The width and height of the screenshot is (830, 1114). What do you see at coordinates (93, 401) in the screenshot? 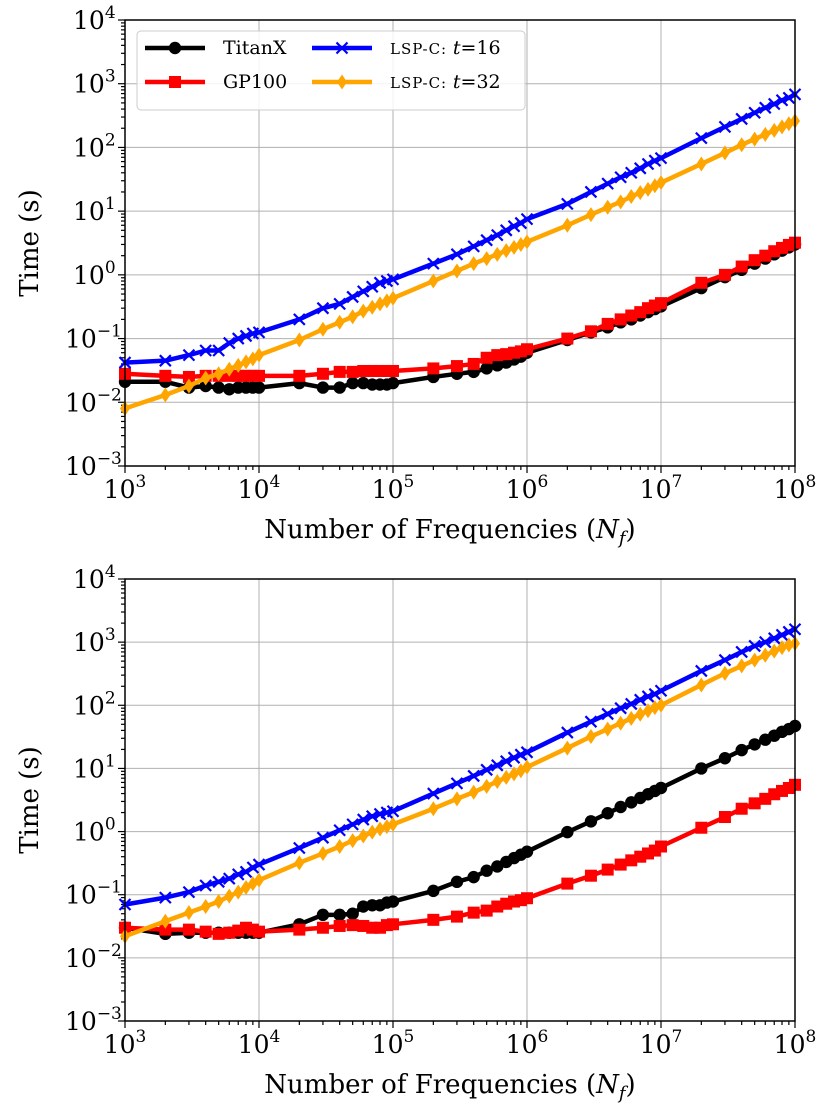
I see `y-tick-label: 10⁻²` at bounding box center [93, 401].